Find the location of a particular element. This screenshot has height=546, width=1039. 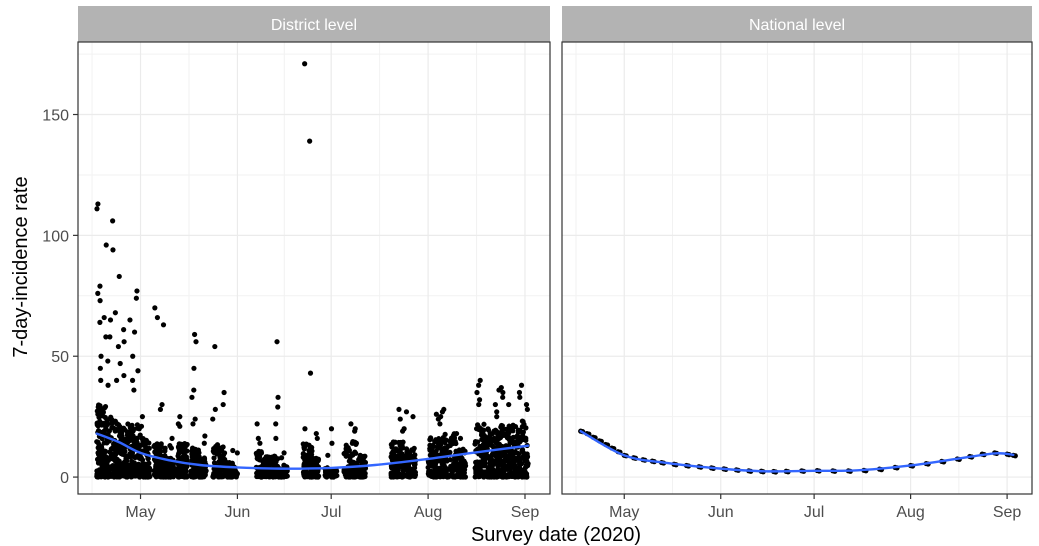

panel-title: National level is located at coordinates (797, 25).